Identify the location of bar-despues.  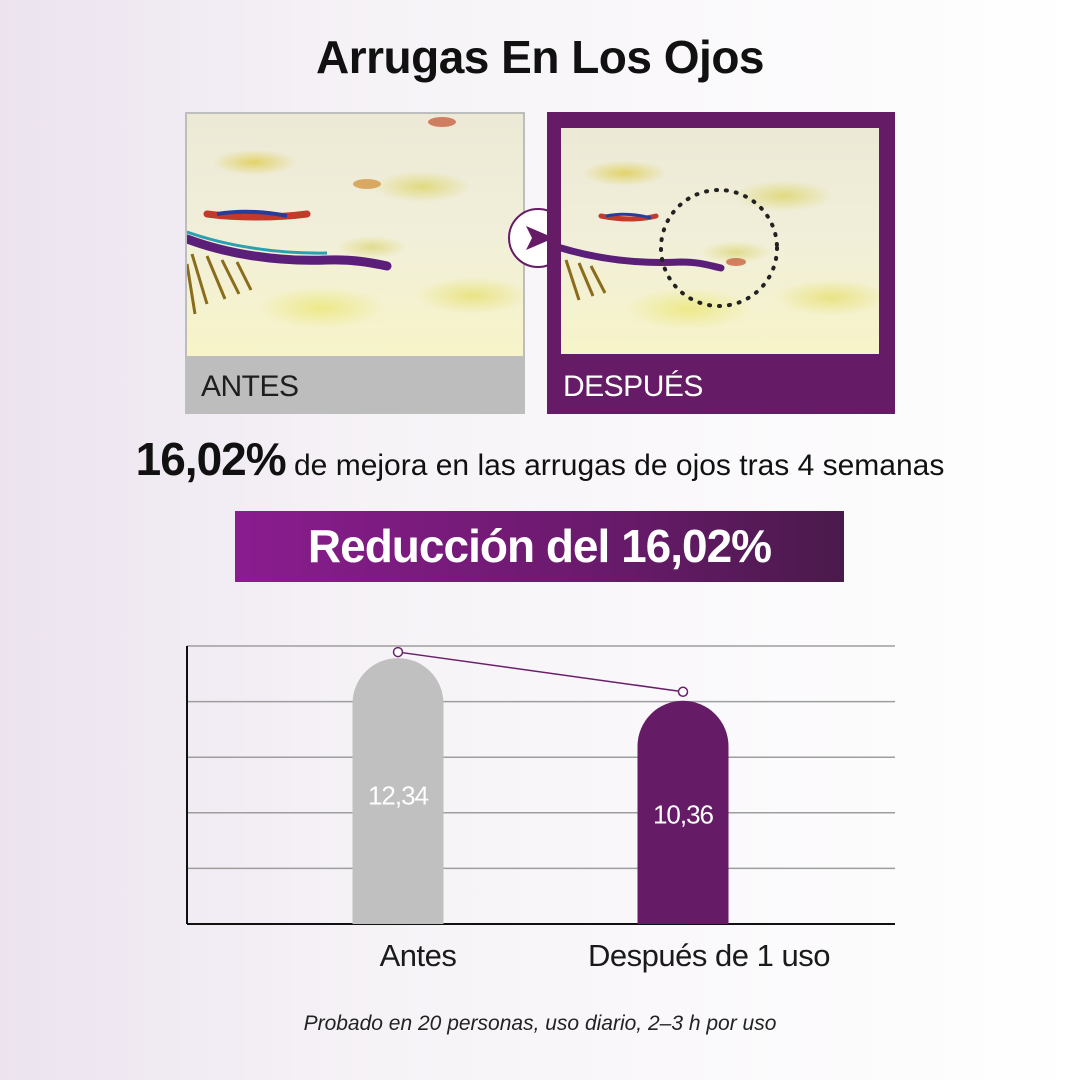
(683, 812).